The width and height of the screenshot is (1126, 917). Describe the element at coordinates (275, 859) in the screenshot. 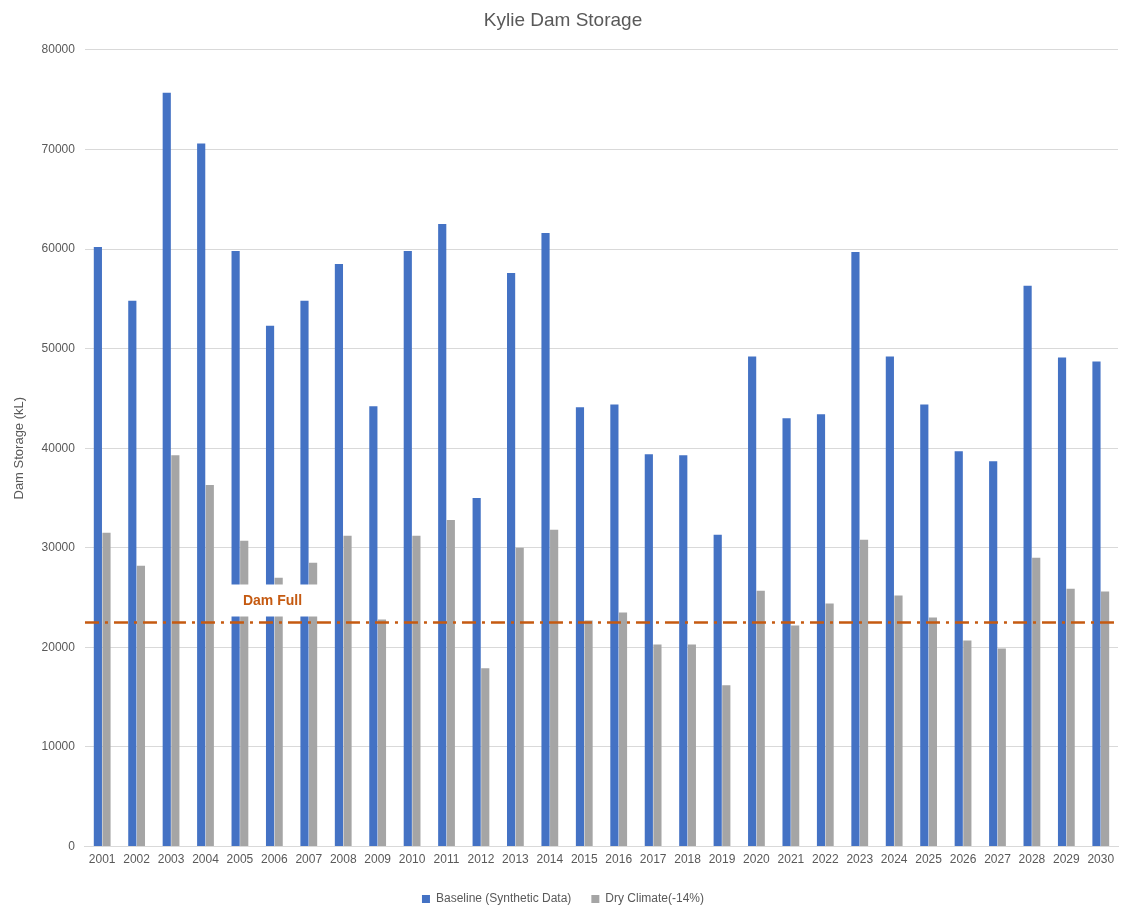

I see `x-tick-label: 2006` at that location.